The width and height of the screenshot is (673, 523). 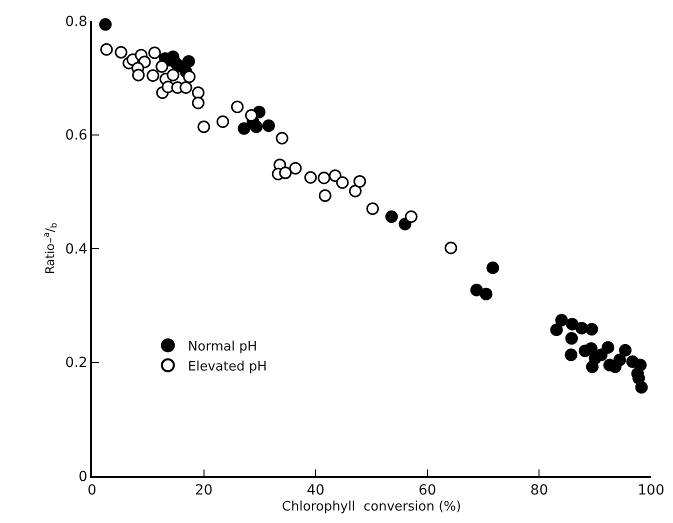 What do you see at coordinates (427, 490) in the screenshot?
I see `x-tick-label: 60` at bounding box center [427, 490].